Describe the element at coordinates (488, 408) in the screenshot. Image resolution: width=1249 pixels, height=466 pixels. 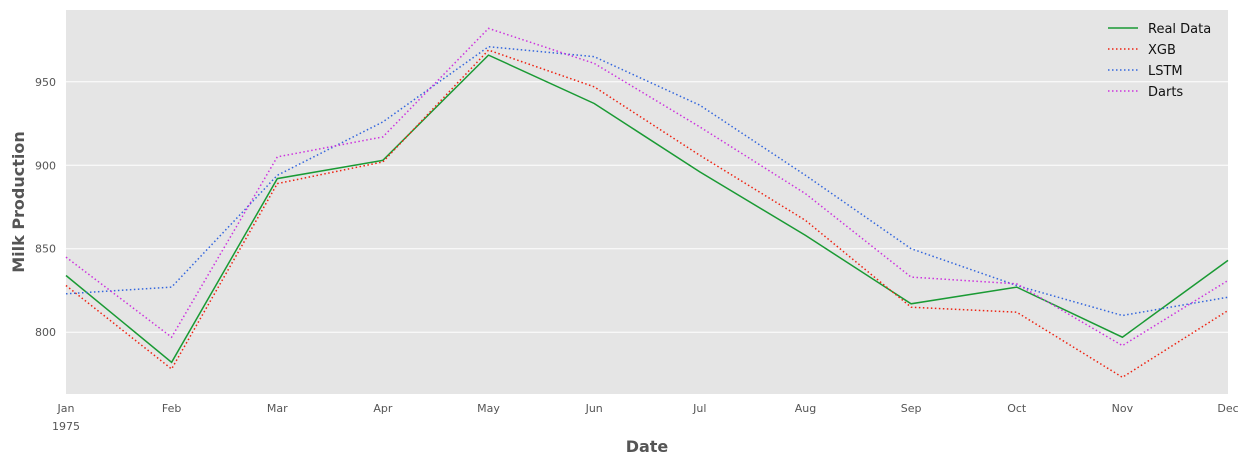
I see `x-tick-label: May` at that location.